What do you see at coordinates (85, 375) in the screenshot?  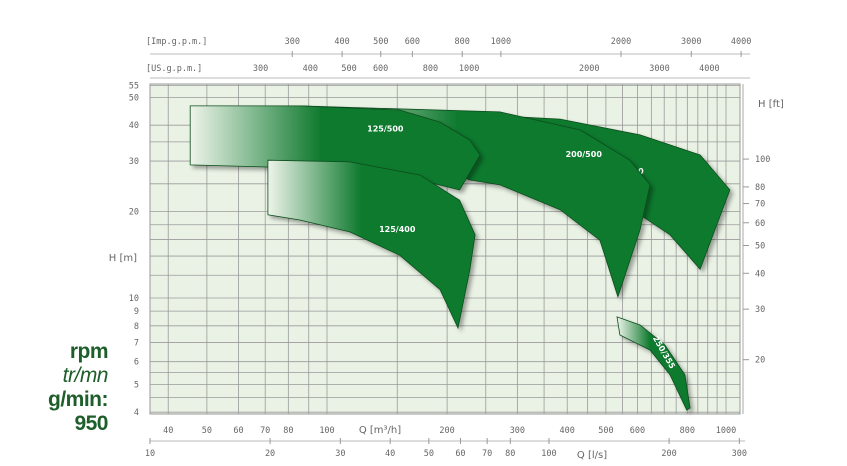 I see `rpm-label-fr: tr/mn` at bounding box center [85, 375].